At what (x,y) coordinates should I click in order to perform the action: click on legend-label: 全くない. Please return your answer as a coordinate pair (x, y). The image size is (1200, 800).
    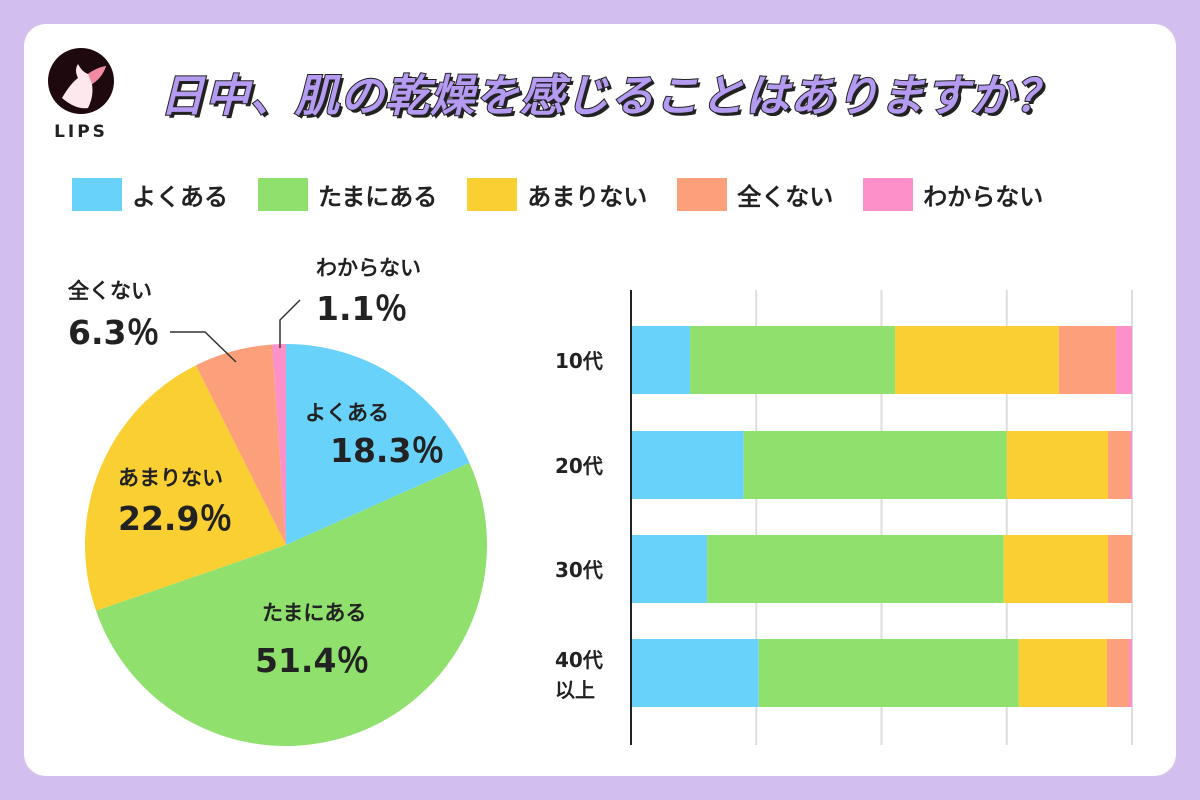
    Looking at the image, I should click on (785, 197).